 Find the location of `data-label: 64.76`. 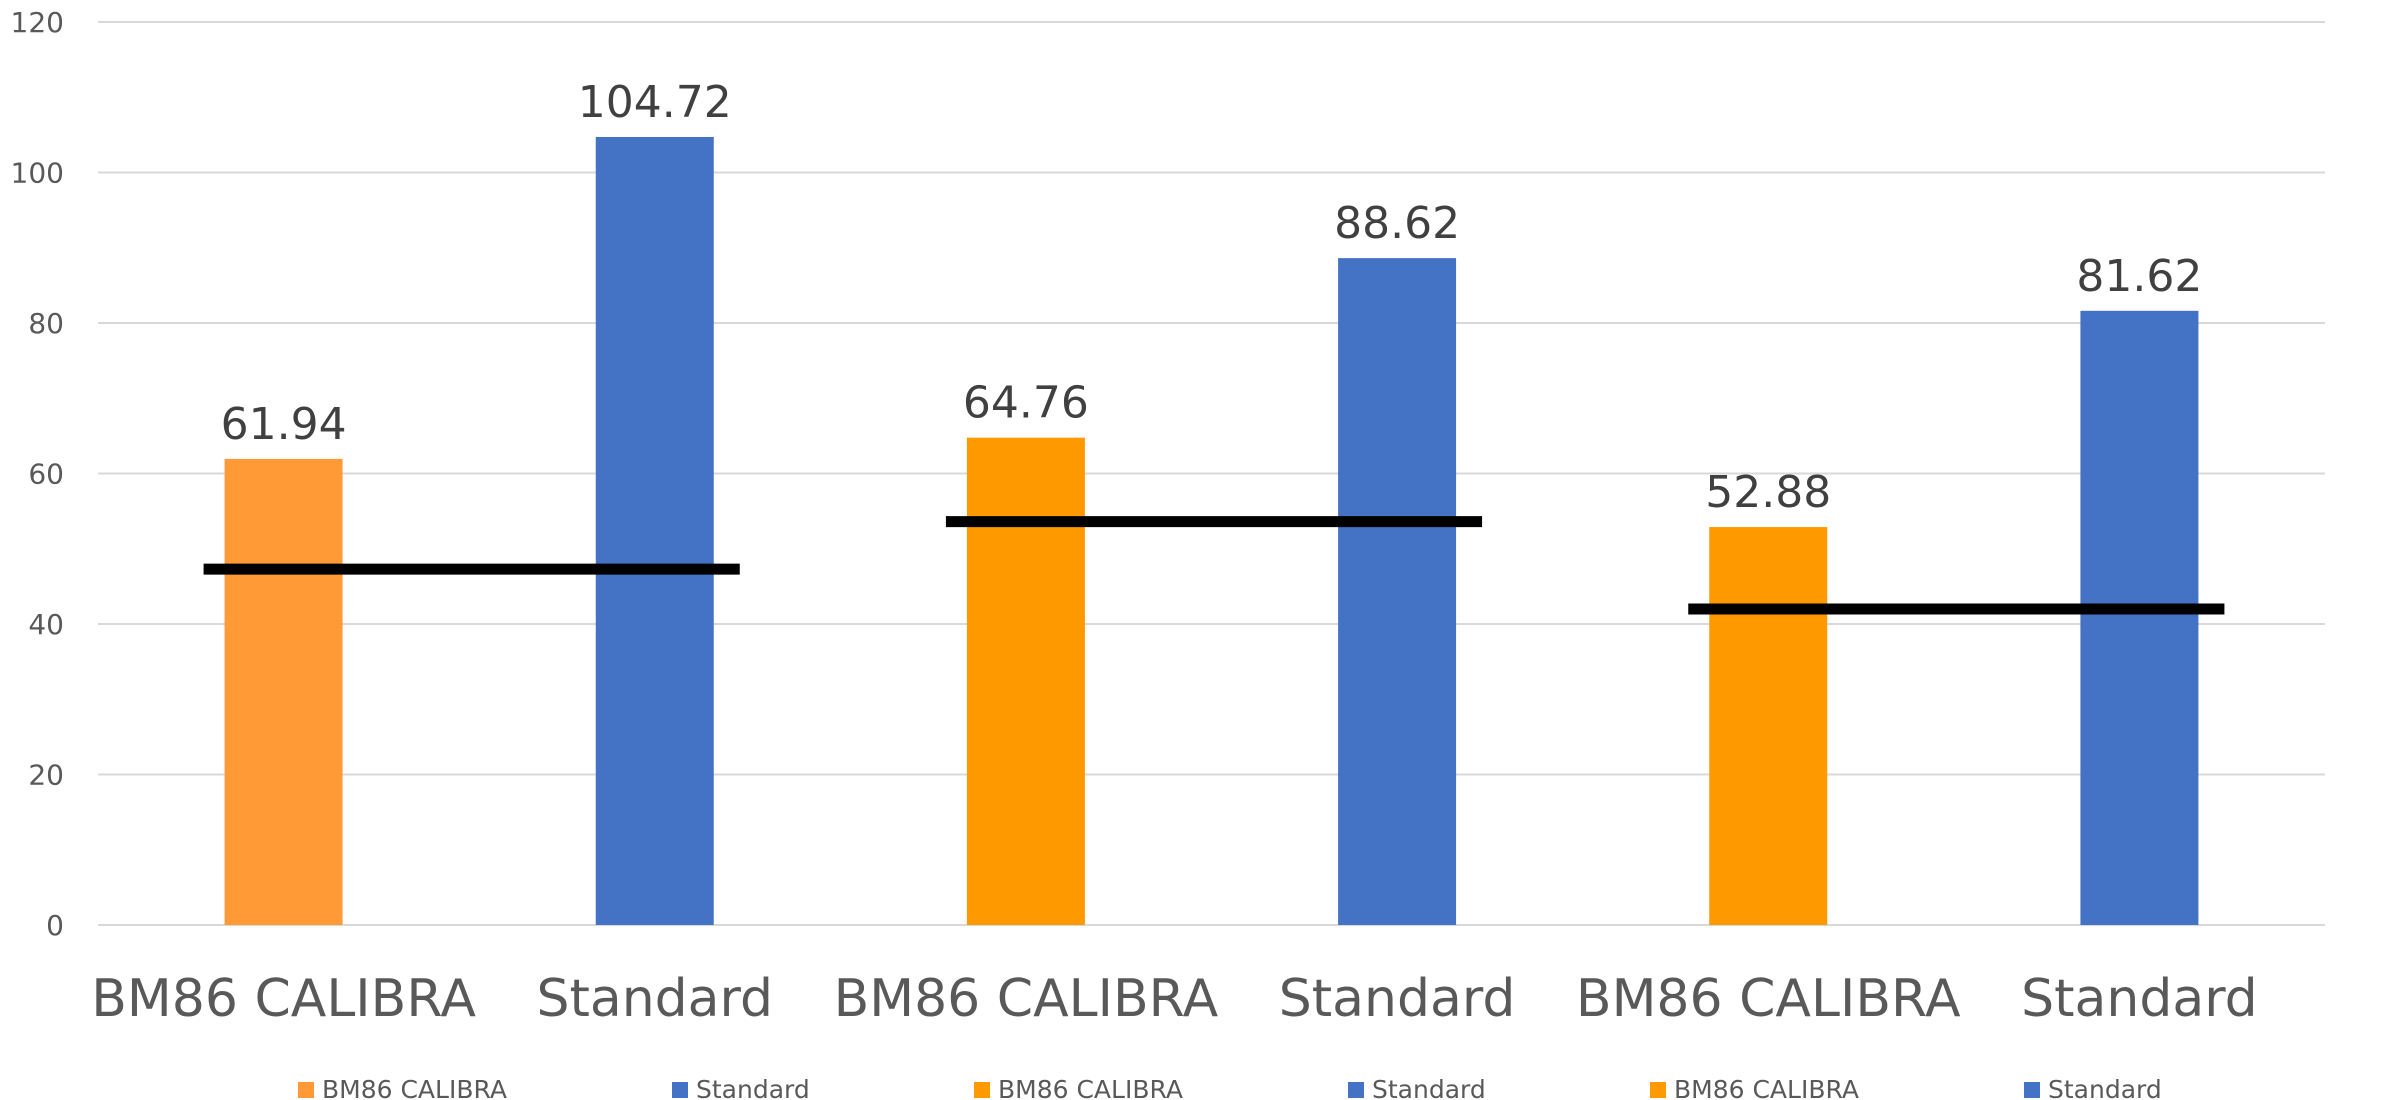

data-label: 64.76 is located at coordinates (1026, 403).